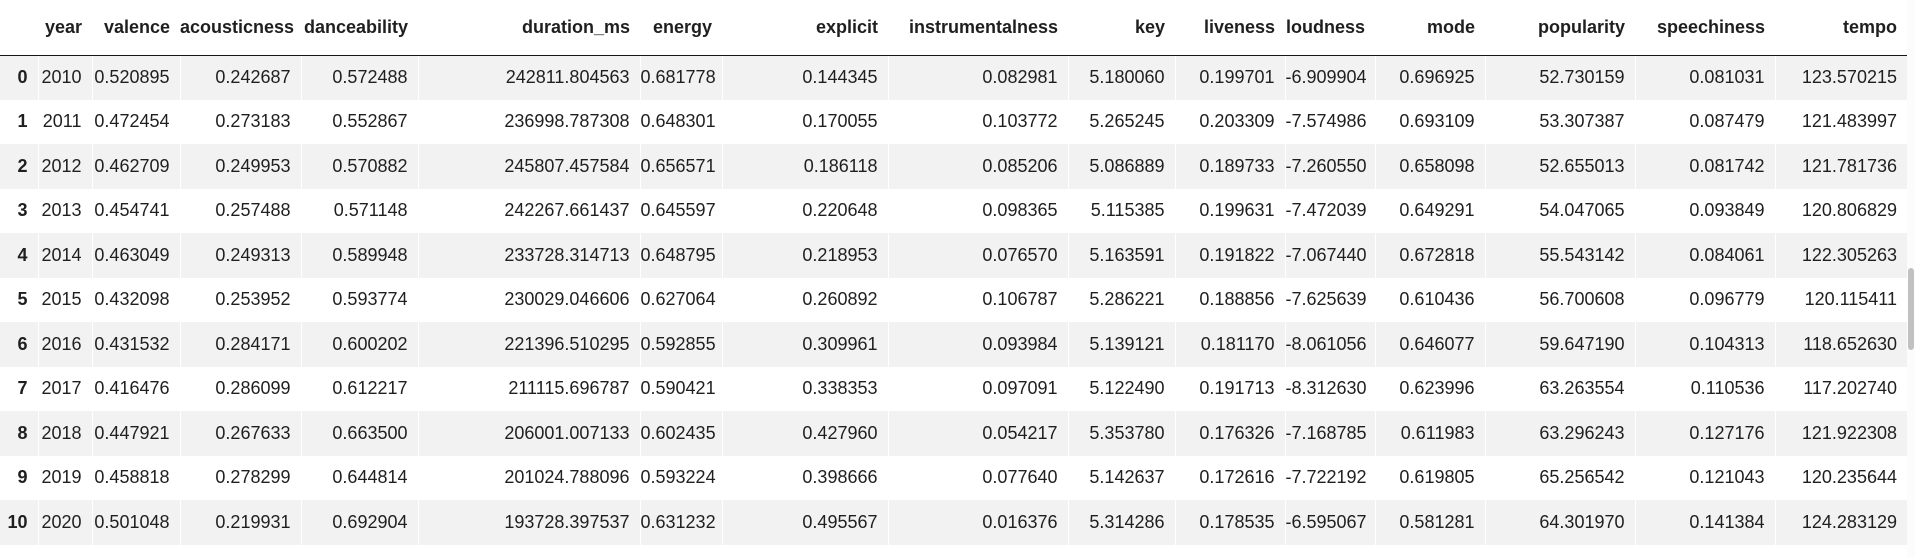  Describe the element at coordinates (528, 121) in the screenshot. I see `cell-duration_ms: 236998.787308` at that location.